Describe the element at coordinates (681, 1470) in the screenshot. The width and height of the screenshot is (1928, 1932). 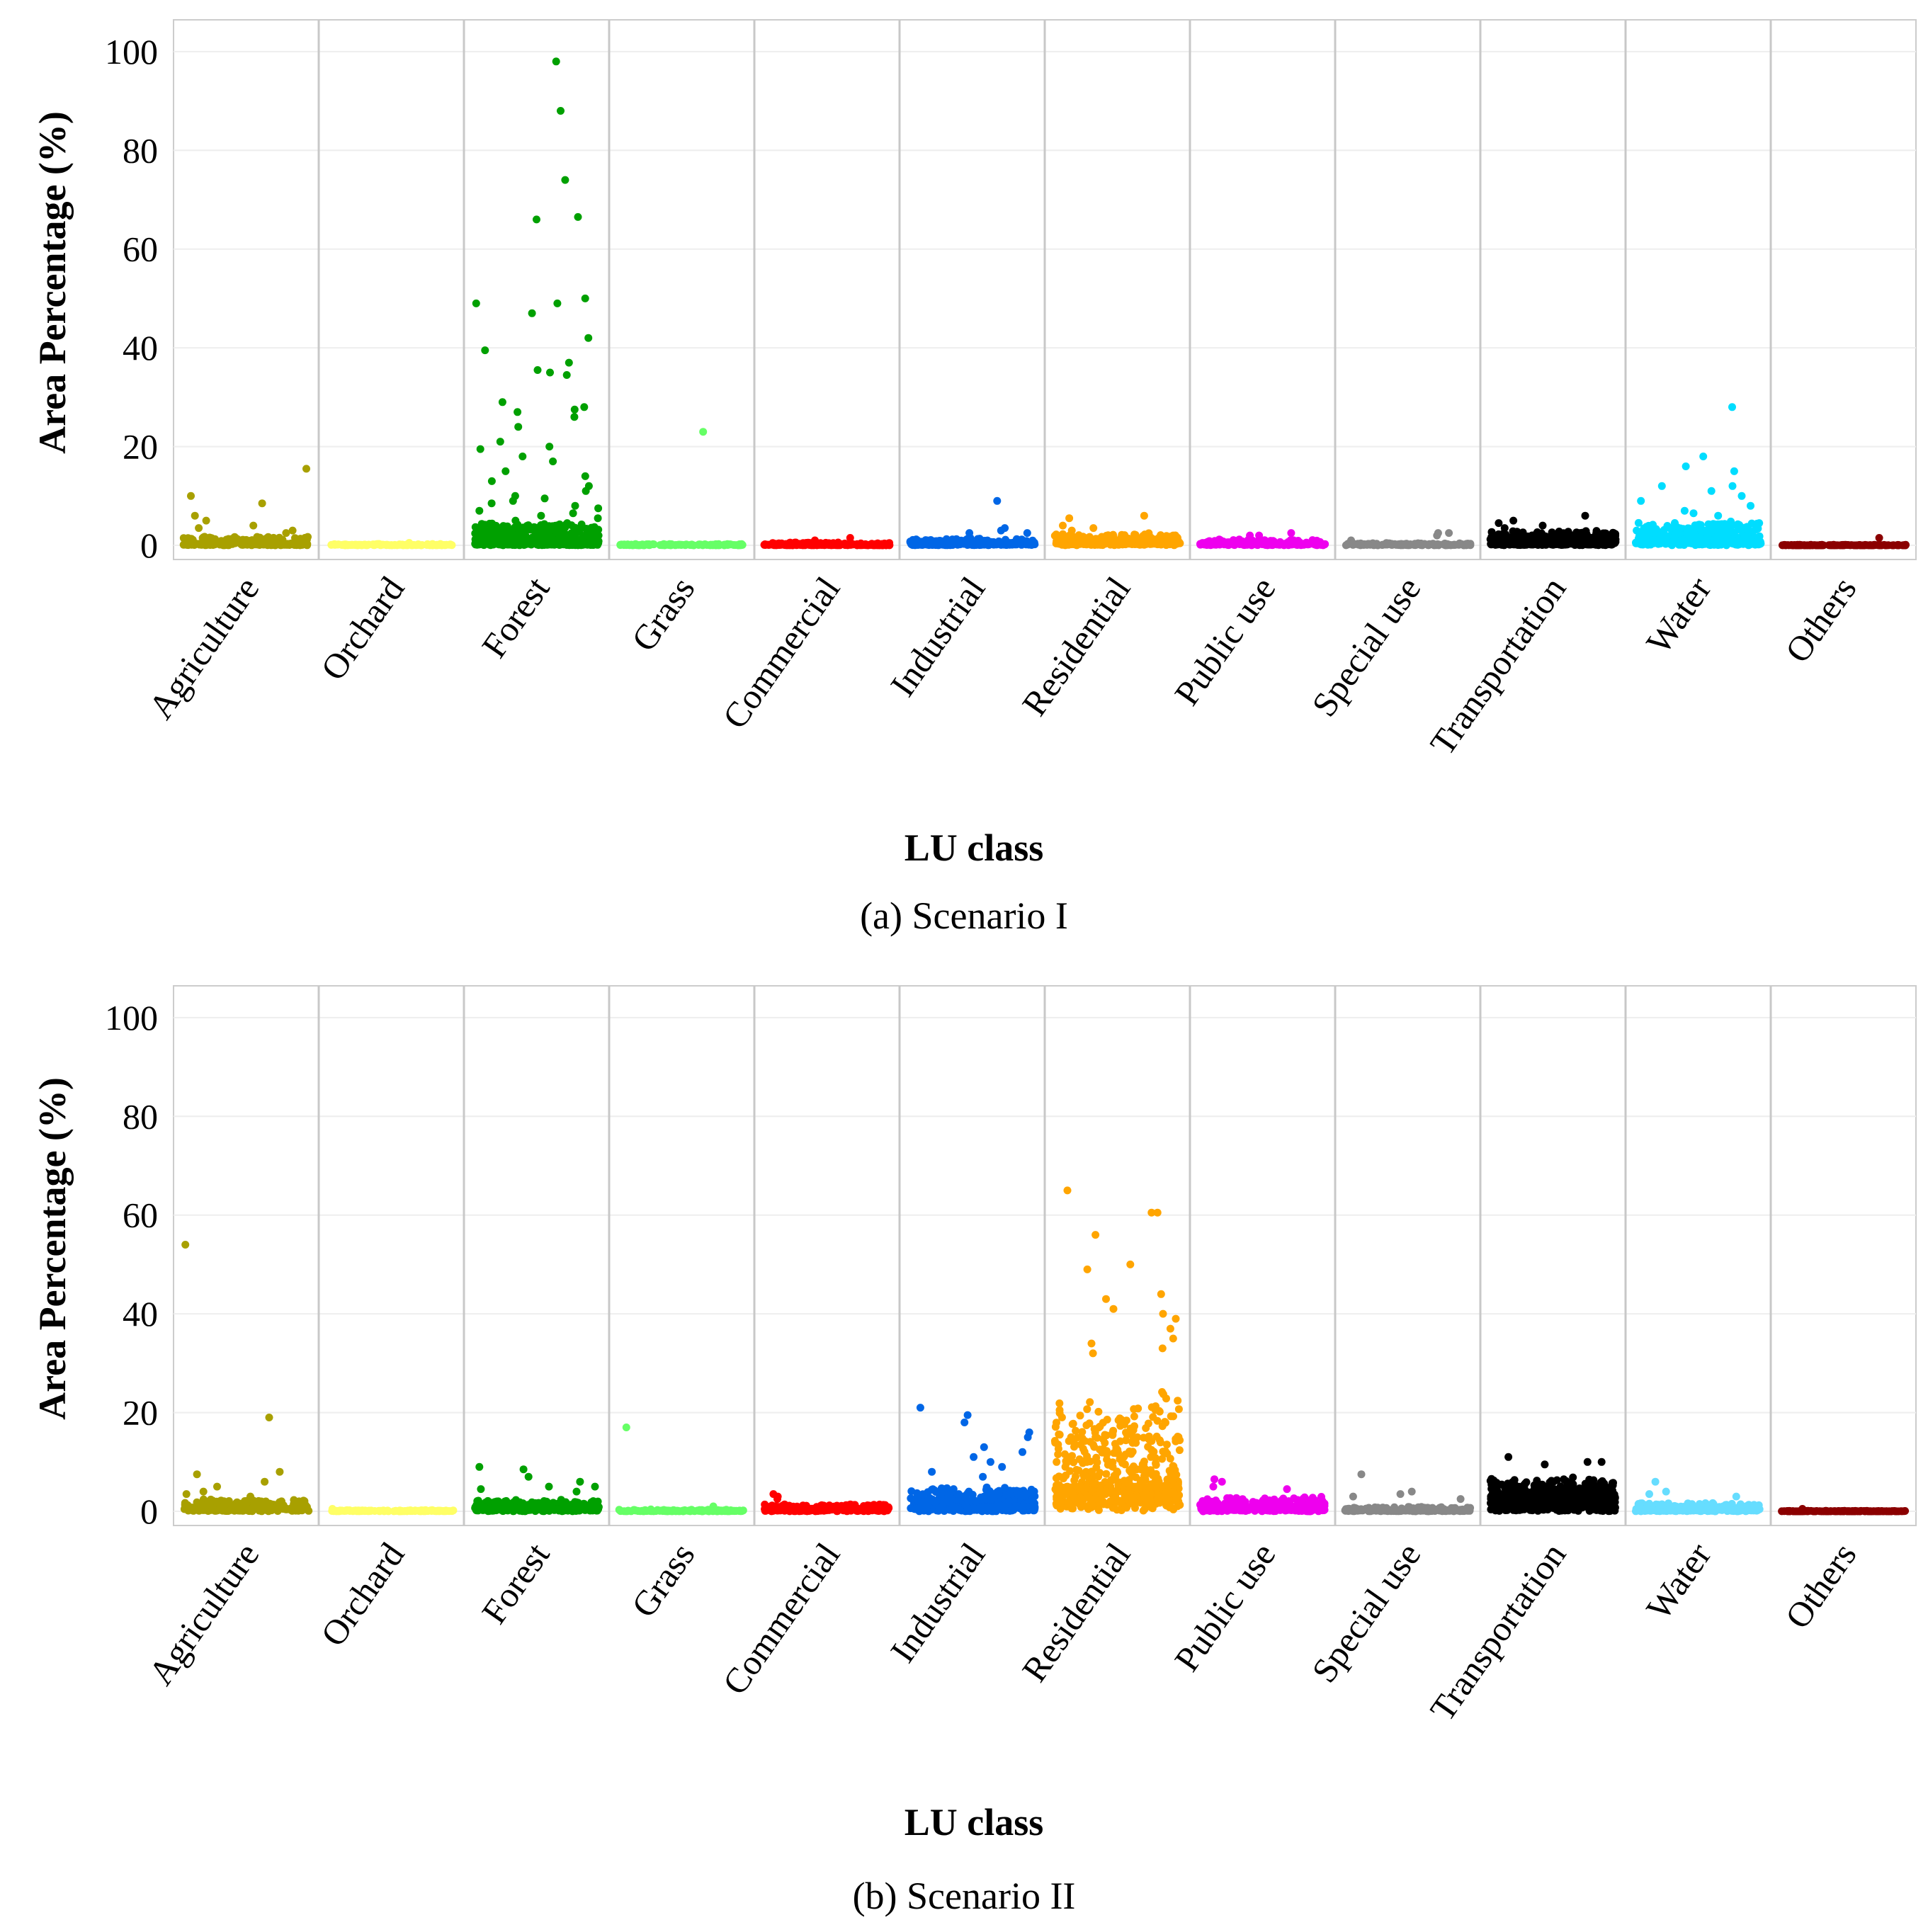
I see `series-grass` at that location.